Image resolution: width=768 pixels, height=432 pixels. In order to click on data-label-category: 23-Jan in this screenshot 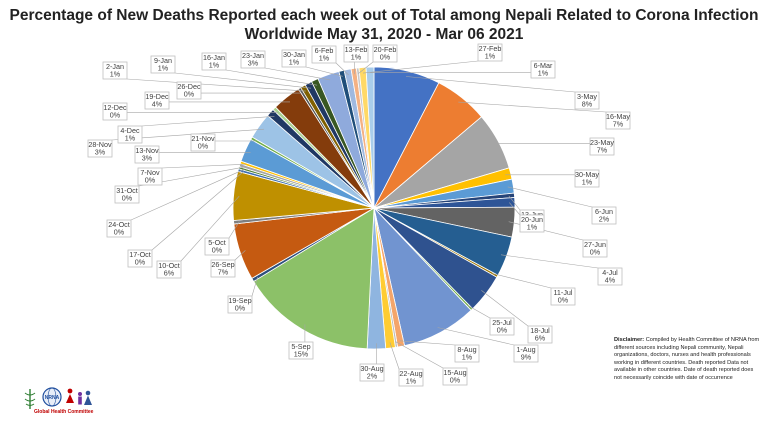, I will do `click(253, 55)`.